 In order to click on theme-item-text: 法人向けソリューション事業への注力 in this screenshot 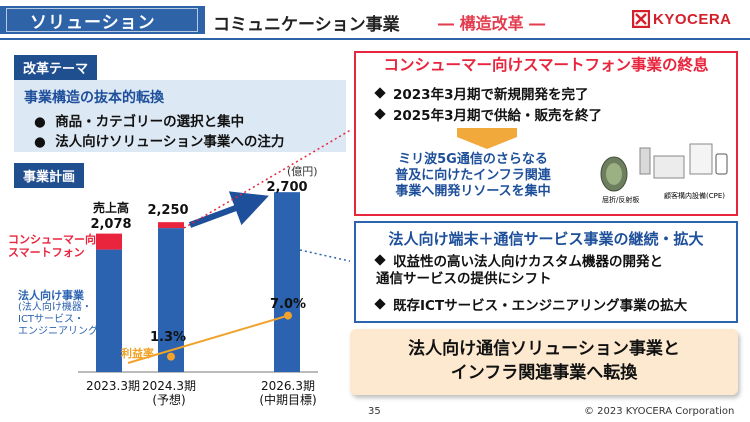, I will do `click(170, 142)`.